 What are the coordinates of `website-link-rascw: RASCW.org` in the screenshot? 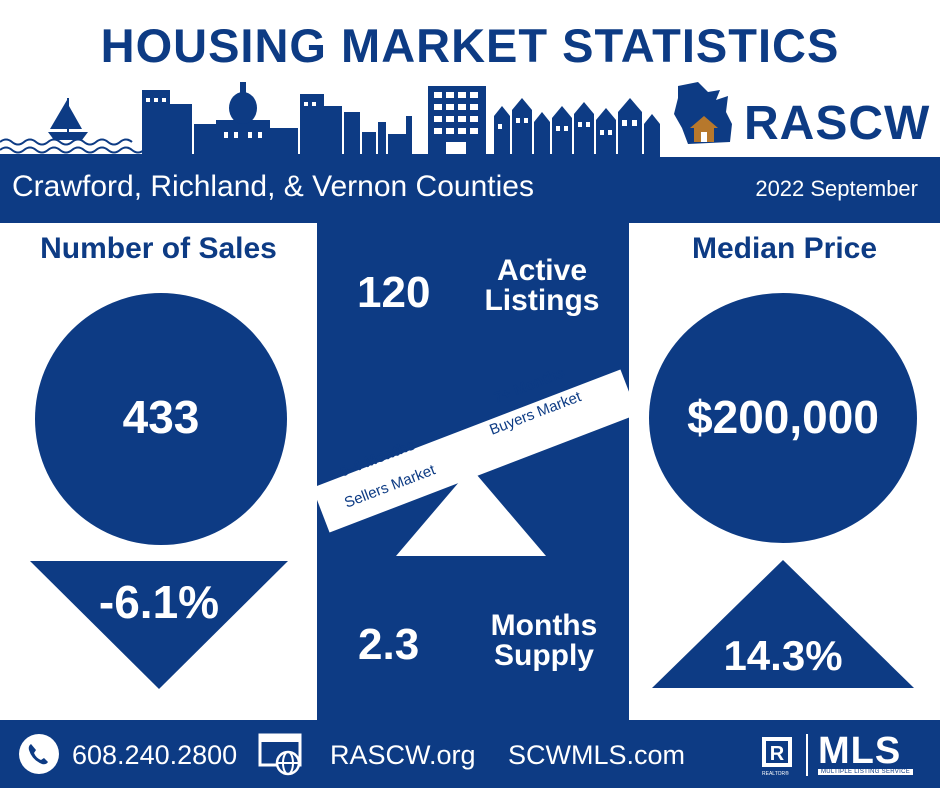 It's located at (403, 755).